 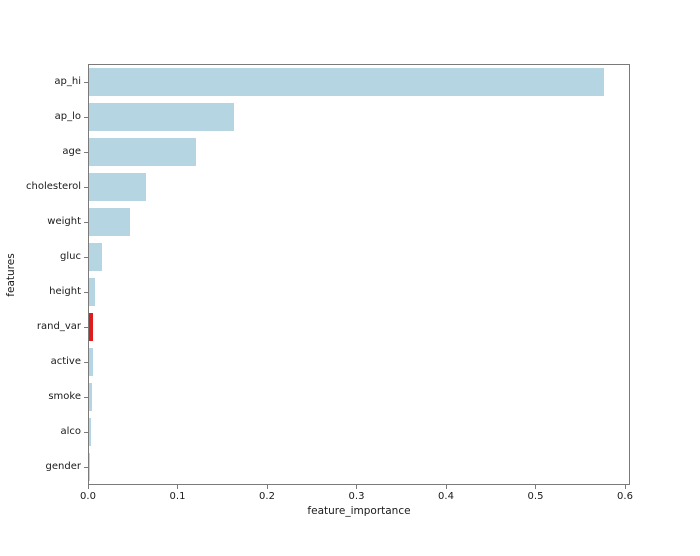 What do you see at coordinates (90, 397) in the screenshot?
I see `bar-smoke` at bounding box center [90, 397].